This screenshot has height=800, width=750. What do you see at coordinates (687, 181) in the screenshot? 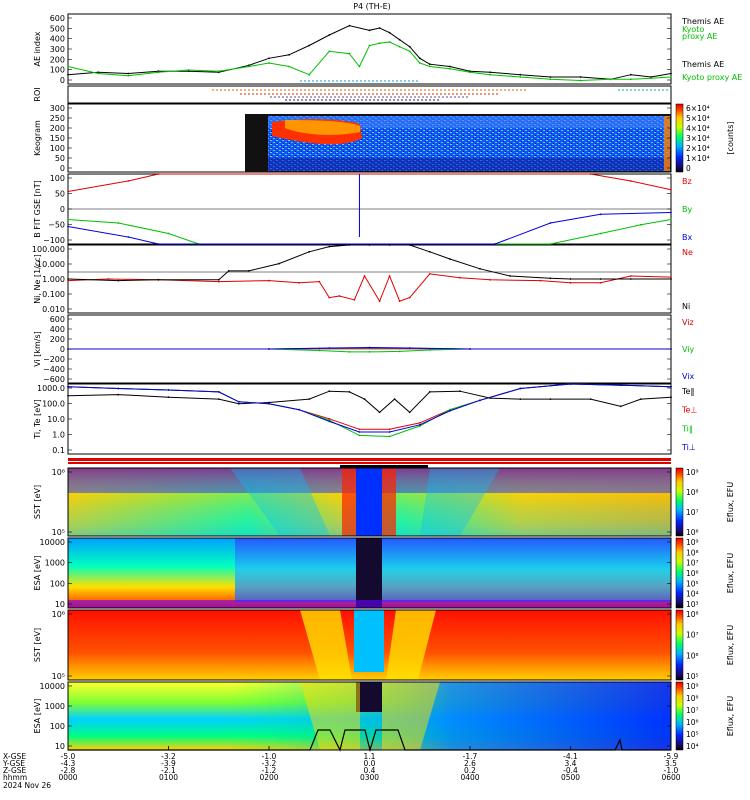
I see `series-label-bfield: Bz` at bounding box center [687, 181].